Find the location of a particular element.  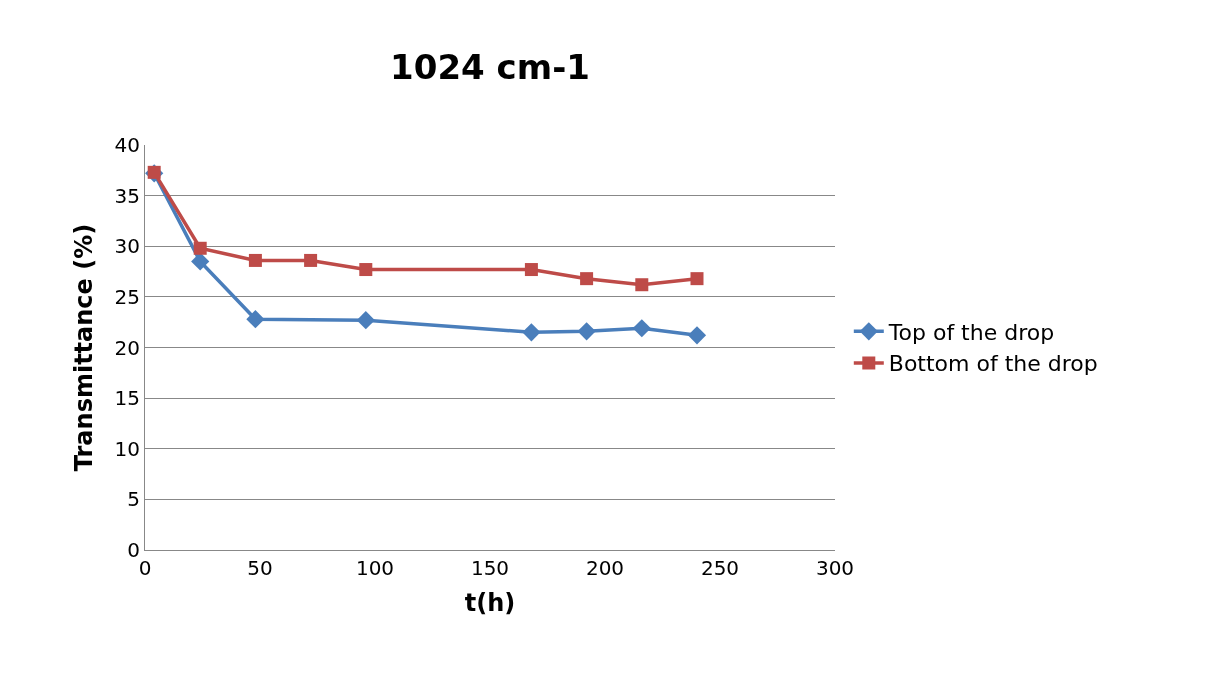

y-tick-label: 30 is located at coordinates (127, 246).